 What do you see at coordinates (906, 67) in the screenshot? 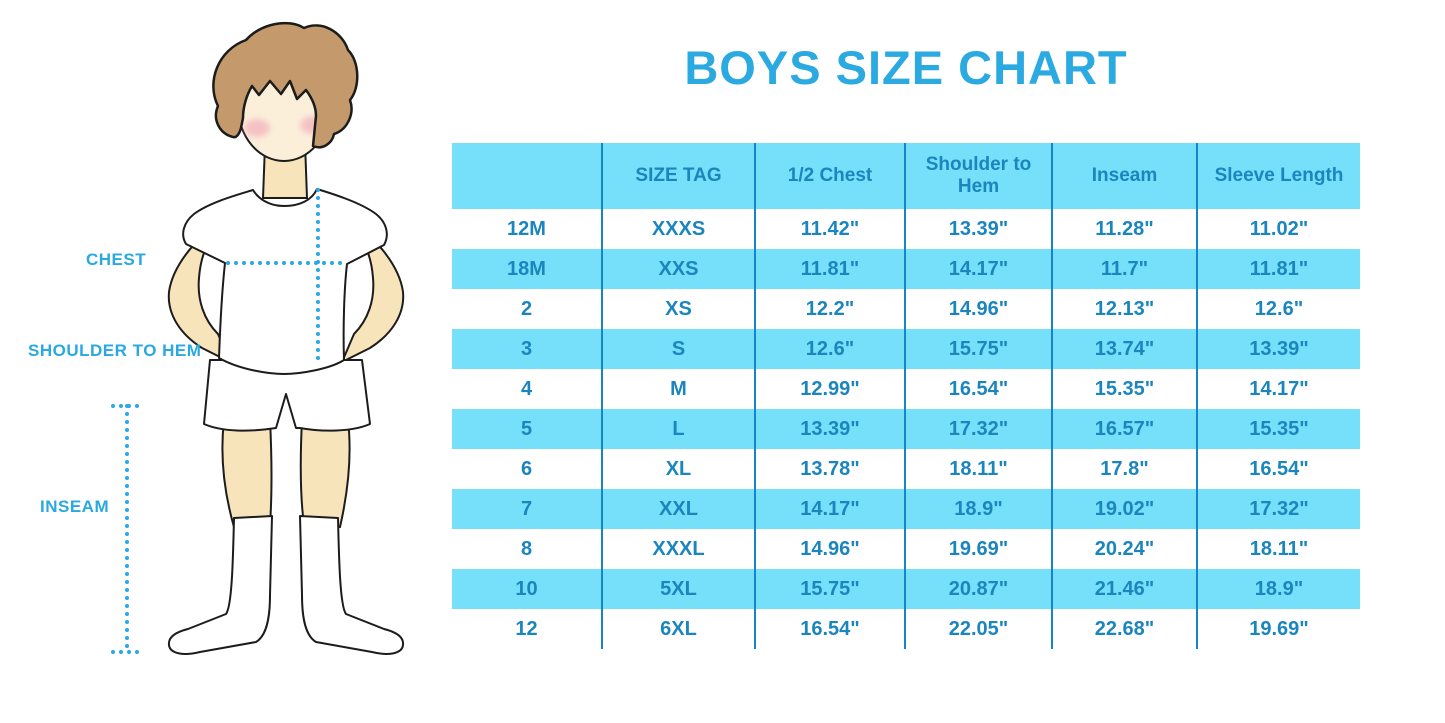
I see `page-title: BOYS SIZE CHART` at bounding box center [906, 67].